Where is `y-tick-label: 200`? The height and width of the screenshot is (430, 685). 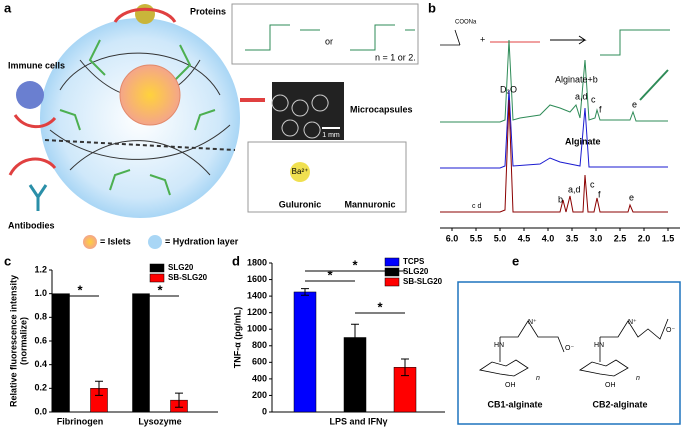 y-tick-label: 200 is located at coordinates (259, 395).